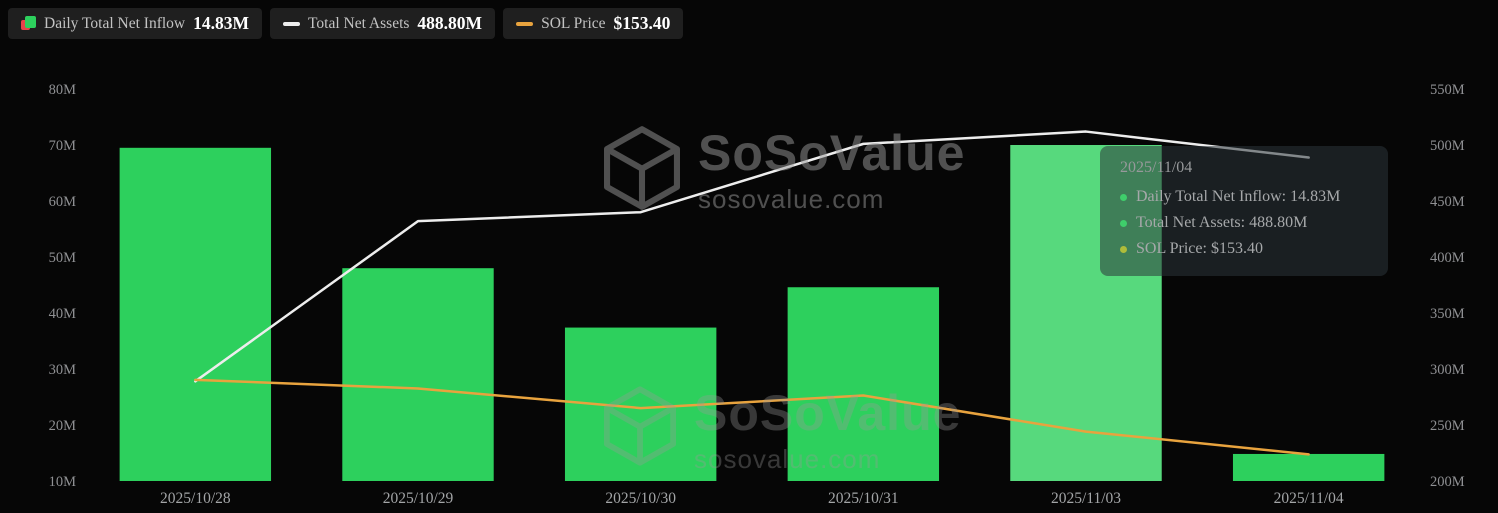  What do you see at coordinates (115, 23) in the screenshot?
I see `legend-label: Daily Total Net Inflow` at bounding box center [115, 23].